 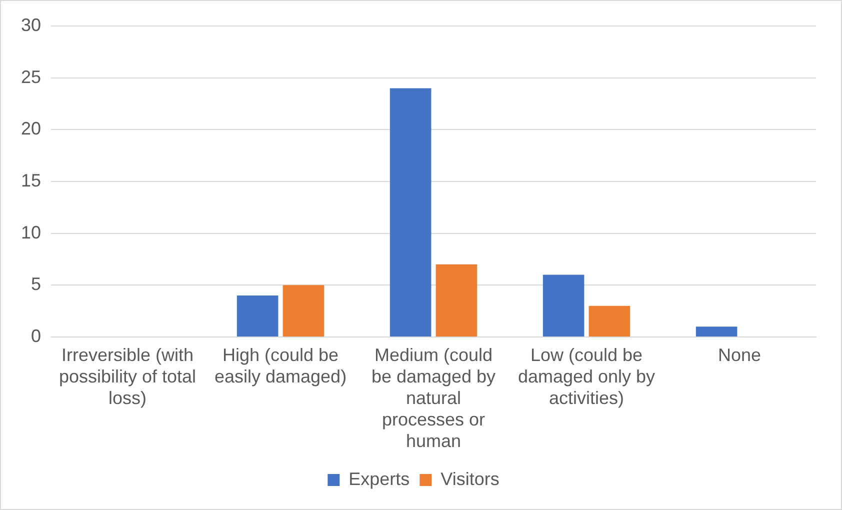 What do you see at coordinates (379, 478) in the screenshot?
I see `legend-label: Experts` at bounding box center [379, 478].